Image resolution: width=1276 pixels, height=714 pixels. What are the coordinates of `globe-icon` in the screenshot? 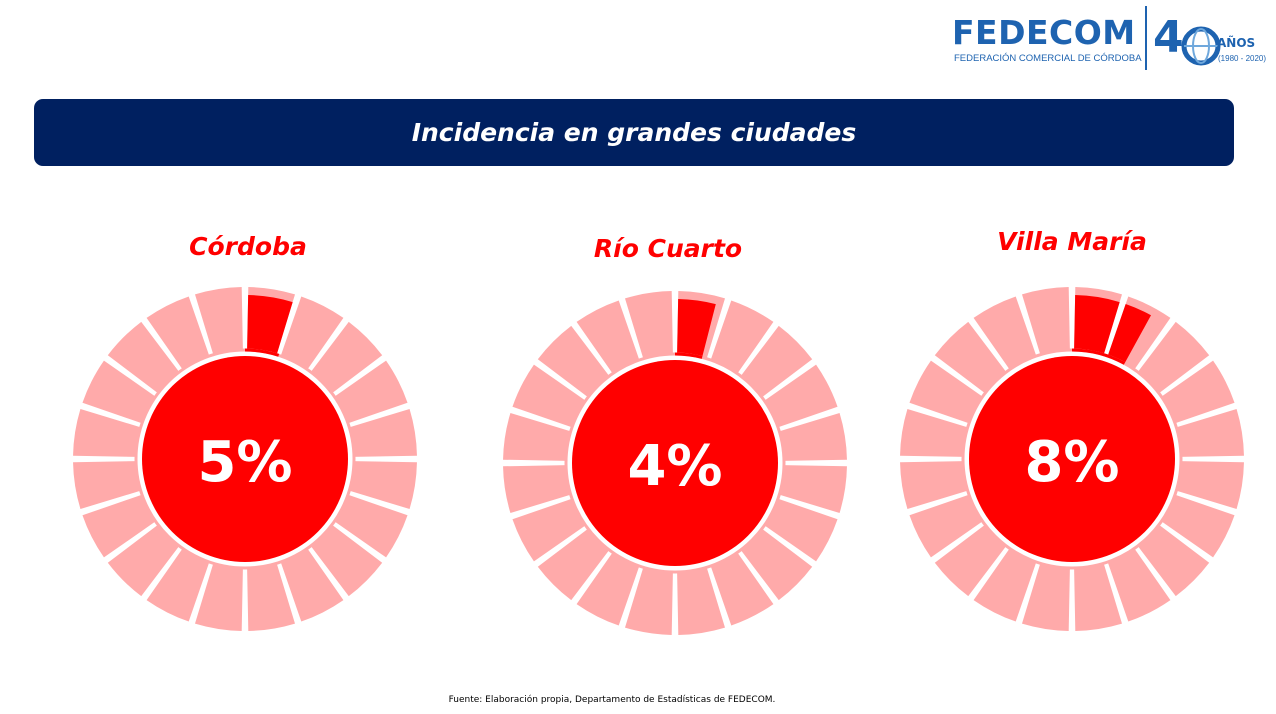 It's located at (1201, 46).